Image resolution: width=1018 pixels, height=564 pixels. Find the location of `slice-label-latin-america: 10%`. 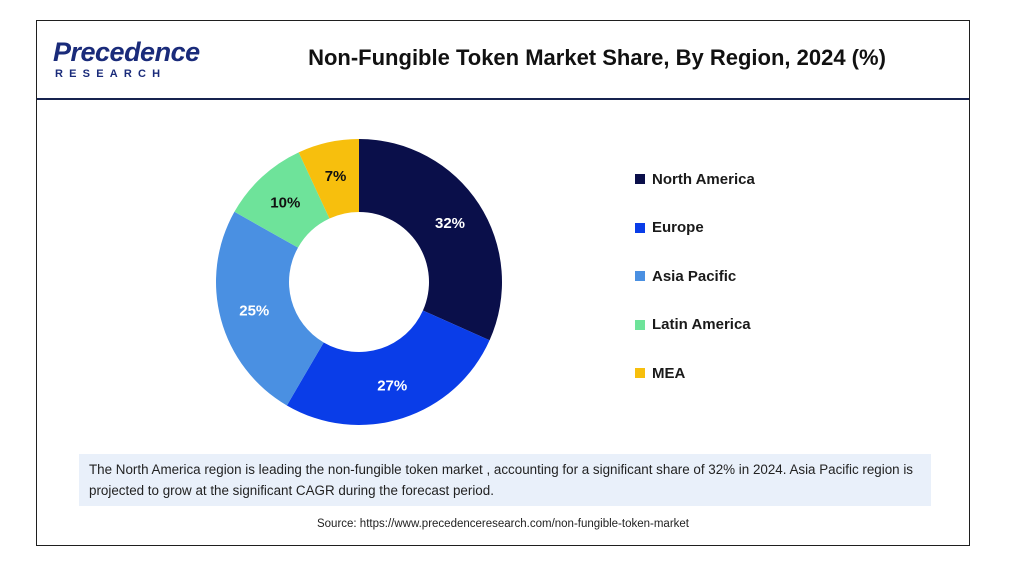

slice-label-latin-america: 10% is located at coordinates (285, 202).